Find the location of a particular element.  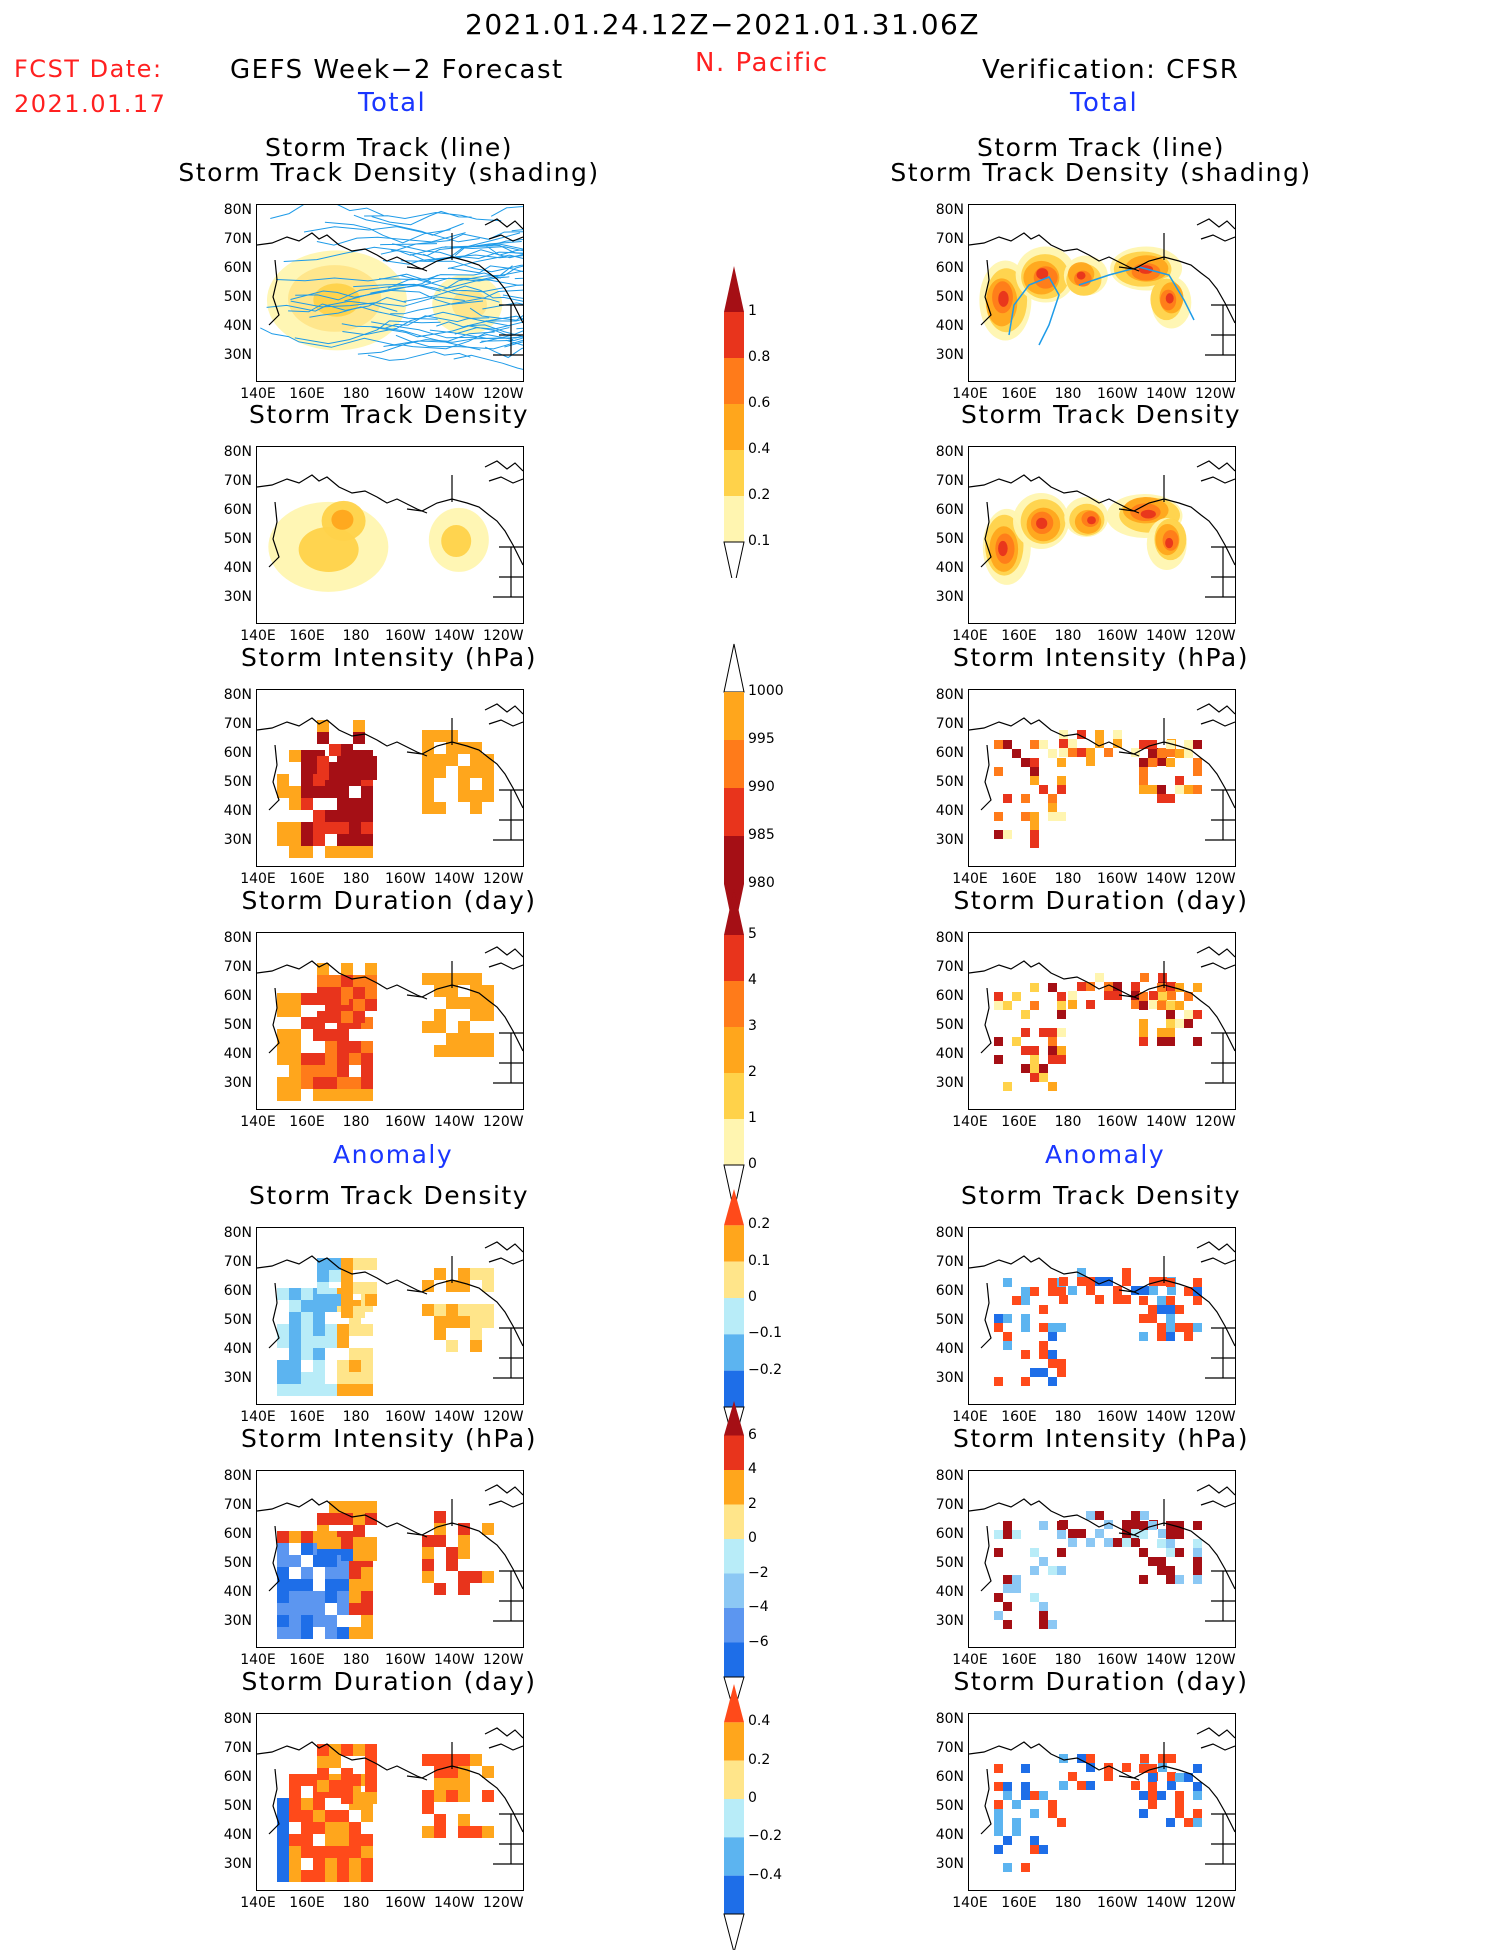

lon-label: 140W is located at coordinates (1166, 636).